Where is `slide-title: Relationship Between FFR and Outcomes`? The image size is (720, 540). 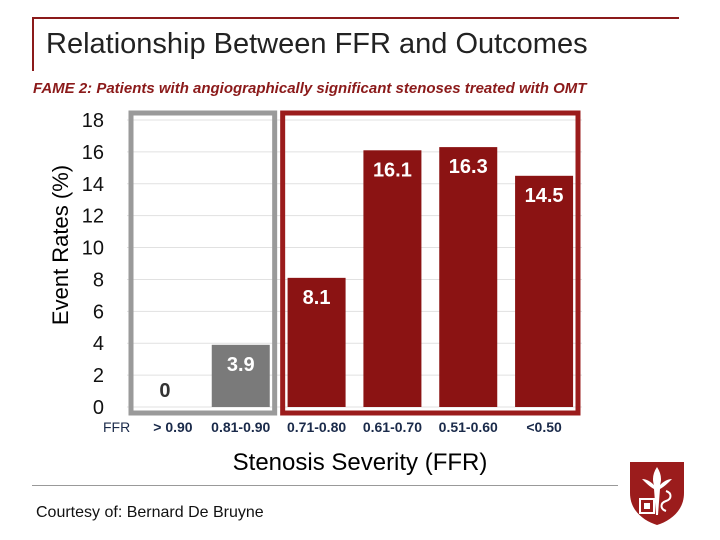 slide-title: Relationship Between FFR and Outcomes is located at coordinates (317, 44).